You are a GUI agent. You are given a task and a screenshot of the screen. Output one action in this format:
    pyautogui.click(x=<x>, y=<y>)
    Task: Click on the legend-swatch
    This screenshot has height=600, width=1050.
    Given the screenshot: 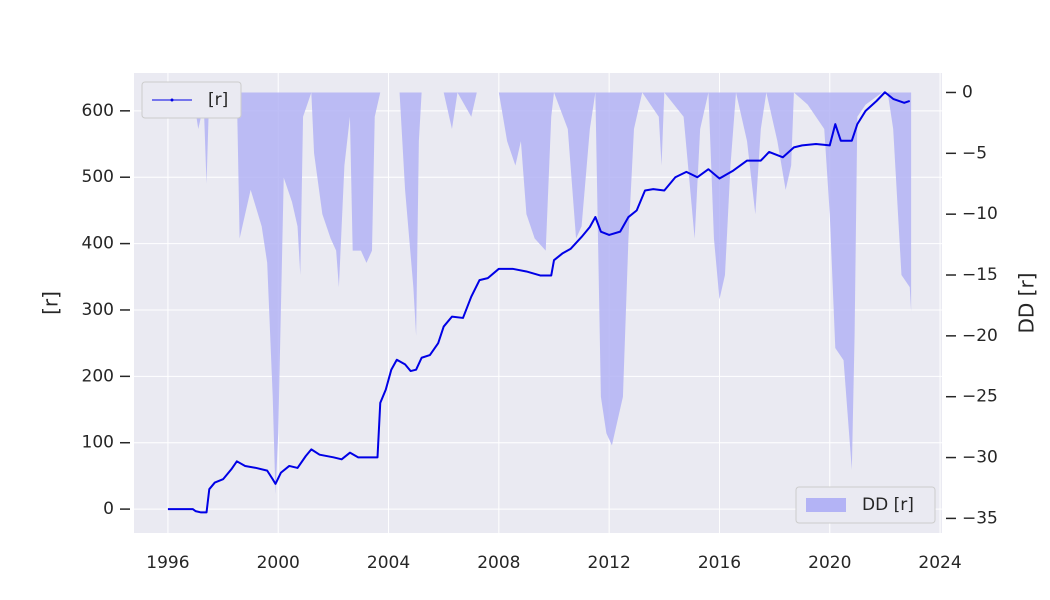 What is the action you would take?
    pyautogui.click(x=826, y=505)
    